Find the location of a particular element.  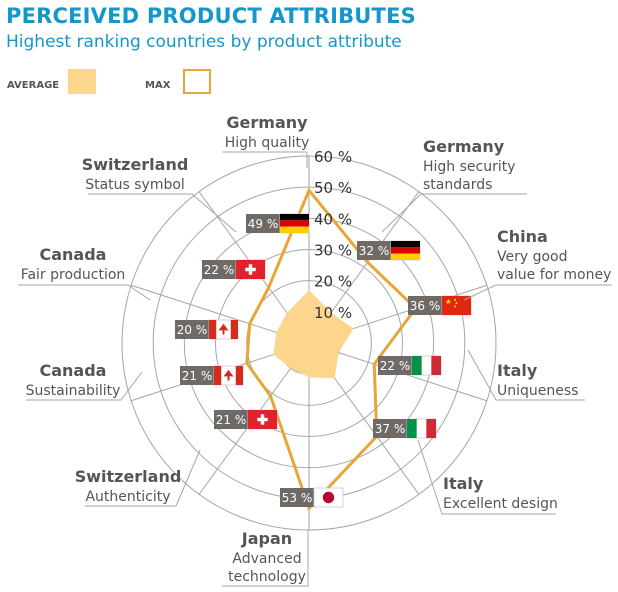

country-label: Japan is located at coordinates (266, 538).